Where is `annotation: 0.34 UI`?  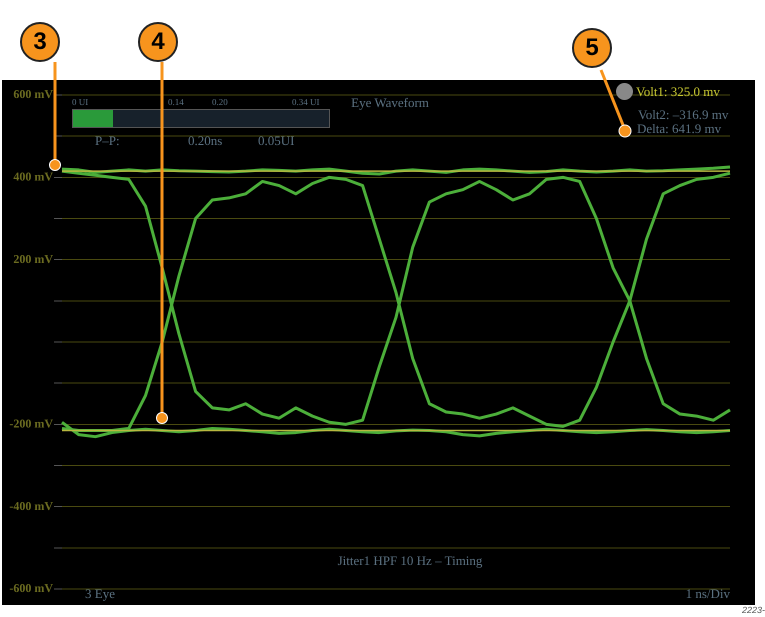
annotation: 0.34 UI is located at coordinates (306, 102).